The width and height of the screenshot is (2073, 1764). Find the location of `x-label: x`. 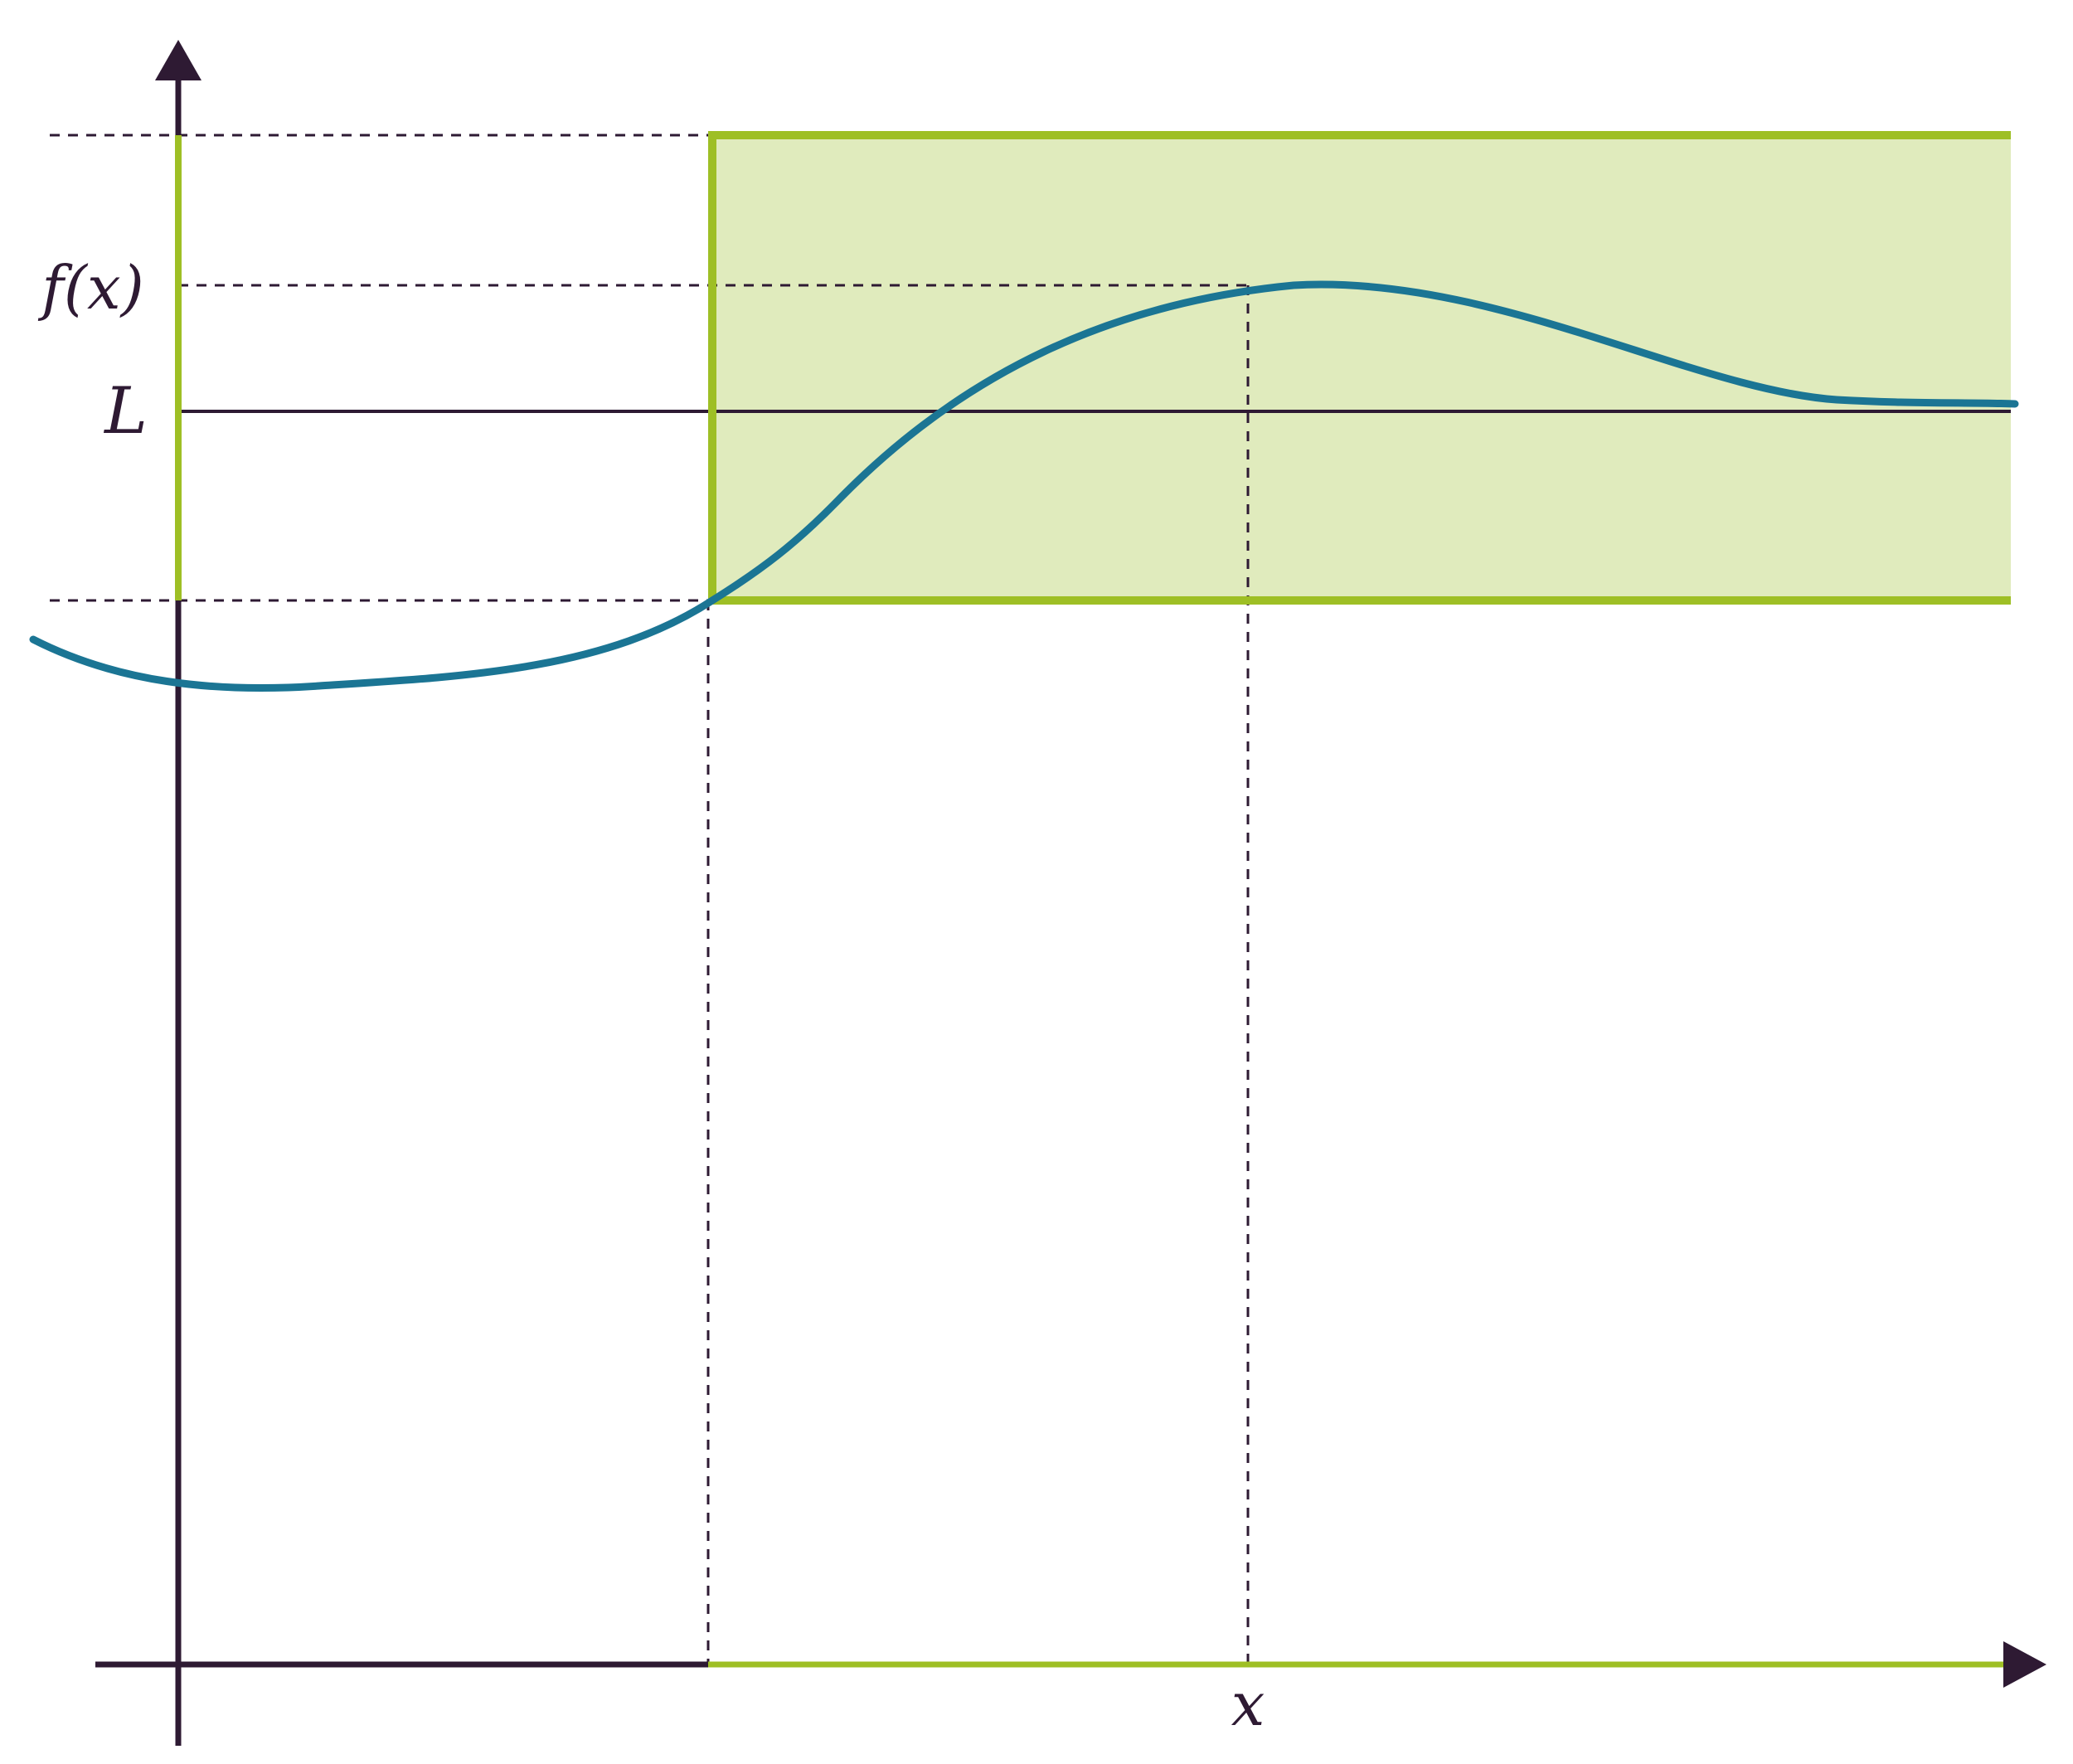

x-label: x is located at coordinates (1248, 1704).